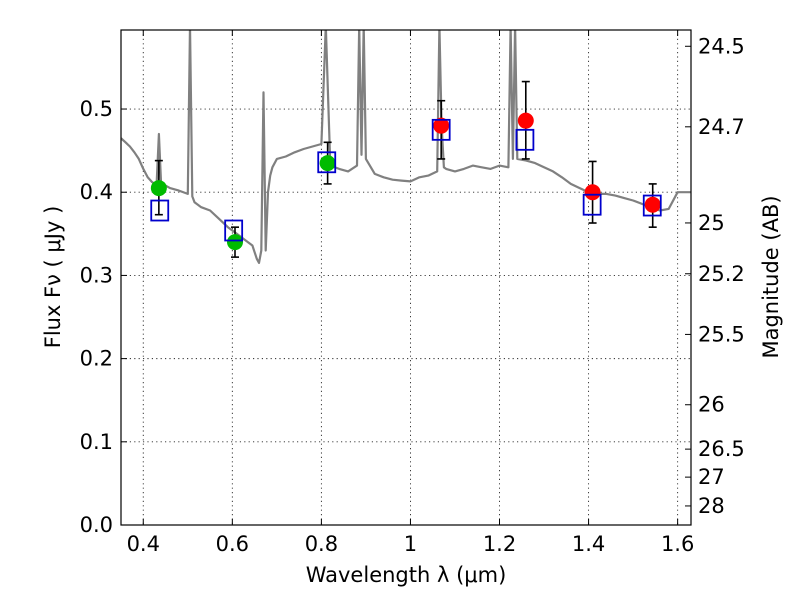 The height and width of the screenshot is (600, 800). I want to click on y2-tick-label: 28, so click(711, 506).